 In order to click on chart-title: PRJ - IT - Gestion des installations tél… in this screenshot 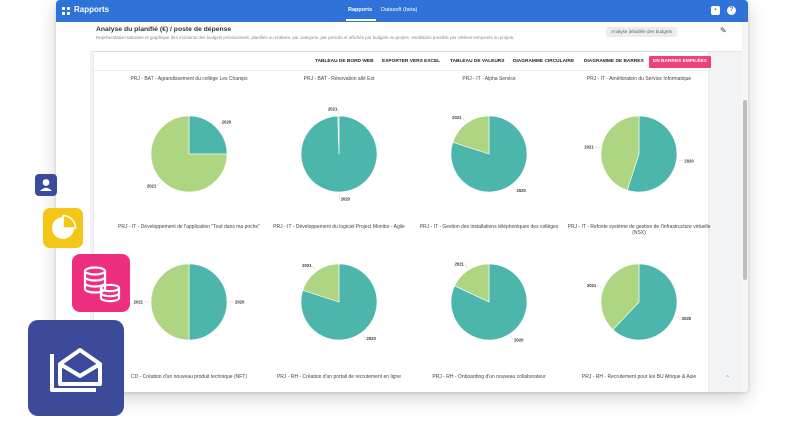, I will do `click(489, 227)`.